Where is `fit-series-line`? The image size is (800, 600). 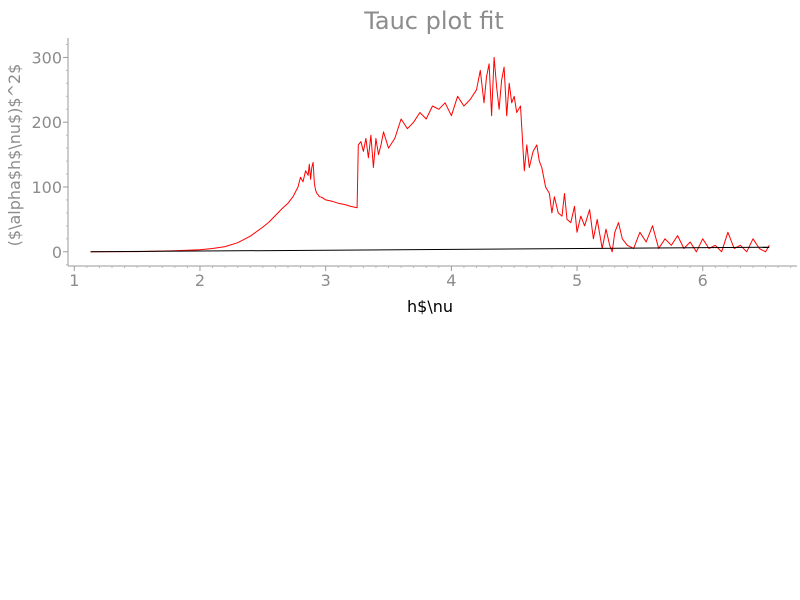 fit-series-line is located at coordinates (430, 249).